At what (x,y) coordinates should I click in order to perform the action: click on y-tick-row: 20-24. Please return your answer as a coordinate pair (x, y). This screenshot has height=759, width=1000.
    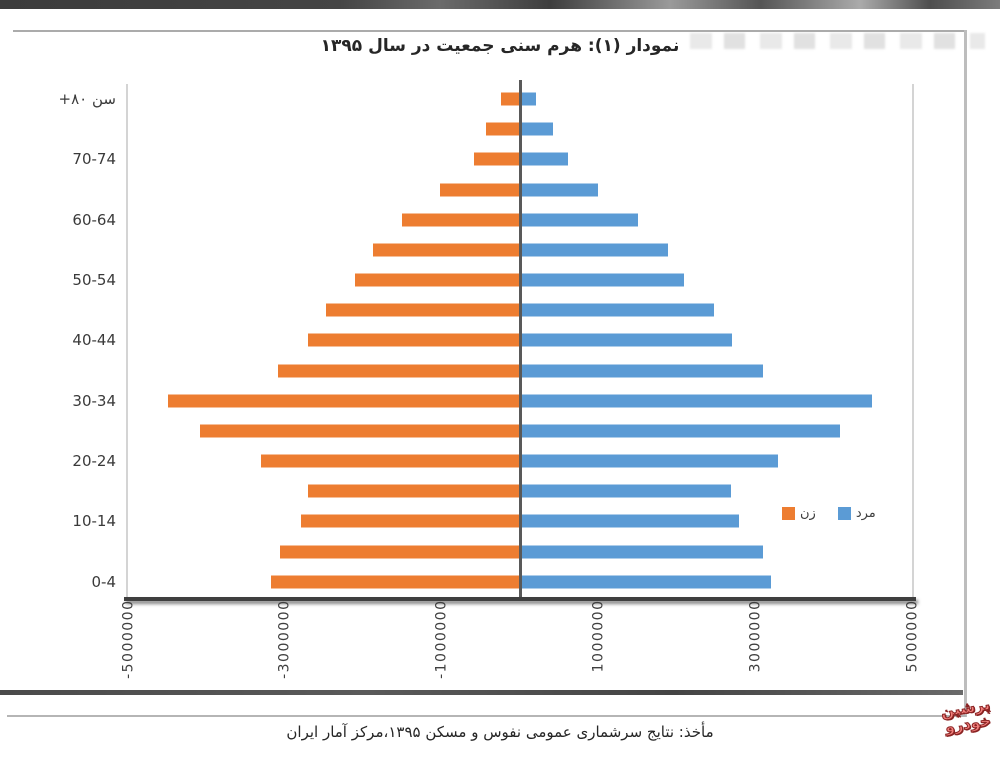
    Looking at the image, I should click on (72, 461).